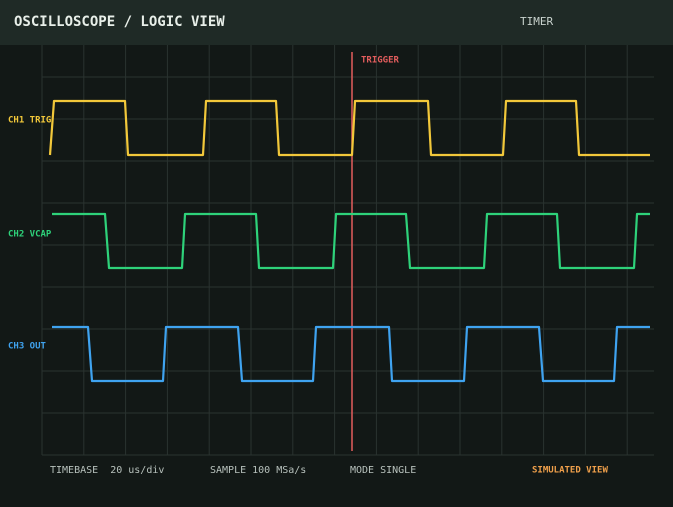 This screenshot has height=507, width=673. Describe the element at coordinates (349, 128) in the screenshot. I see `ch1-waveform` at that location.